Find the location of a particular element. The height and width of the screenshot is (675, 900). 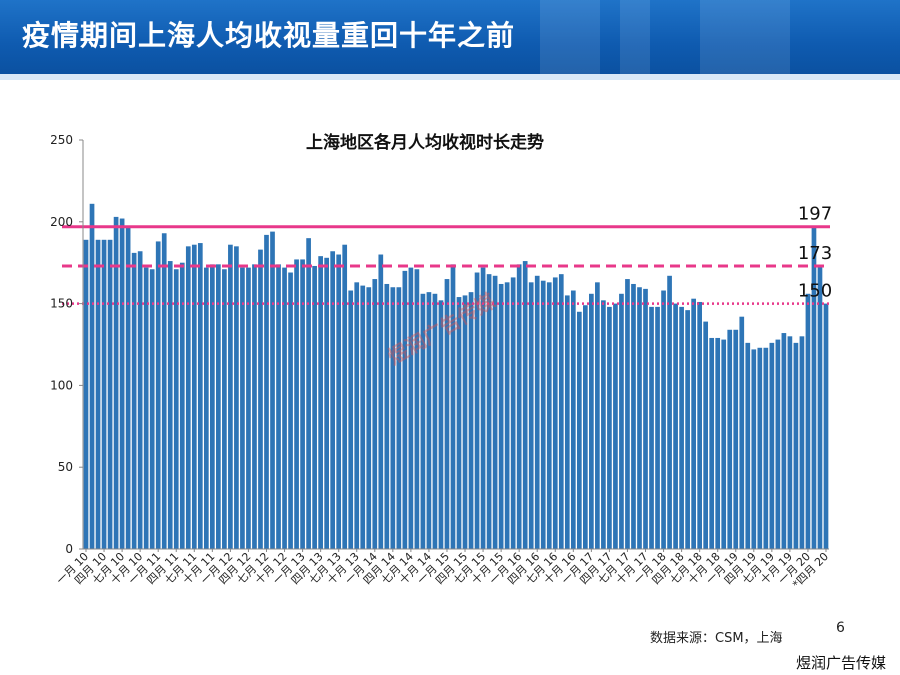

title-banner: 疫情期间上海人均收视量重回十年之前 is located at coordinates (450, 40).